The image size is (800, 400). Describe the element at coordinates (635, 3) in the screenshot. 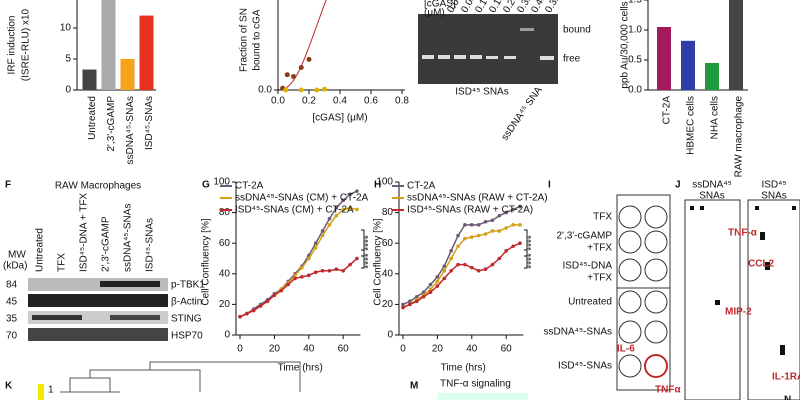

I see `y-tick-label: 1.5` at that location.